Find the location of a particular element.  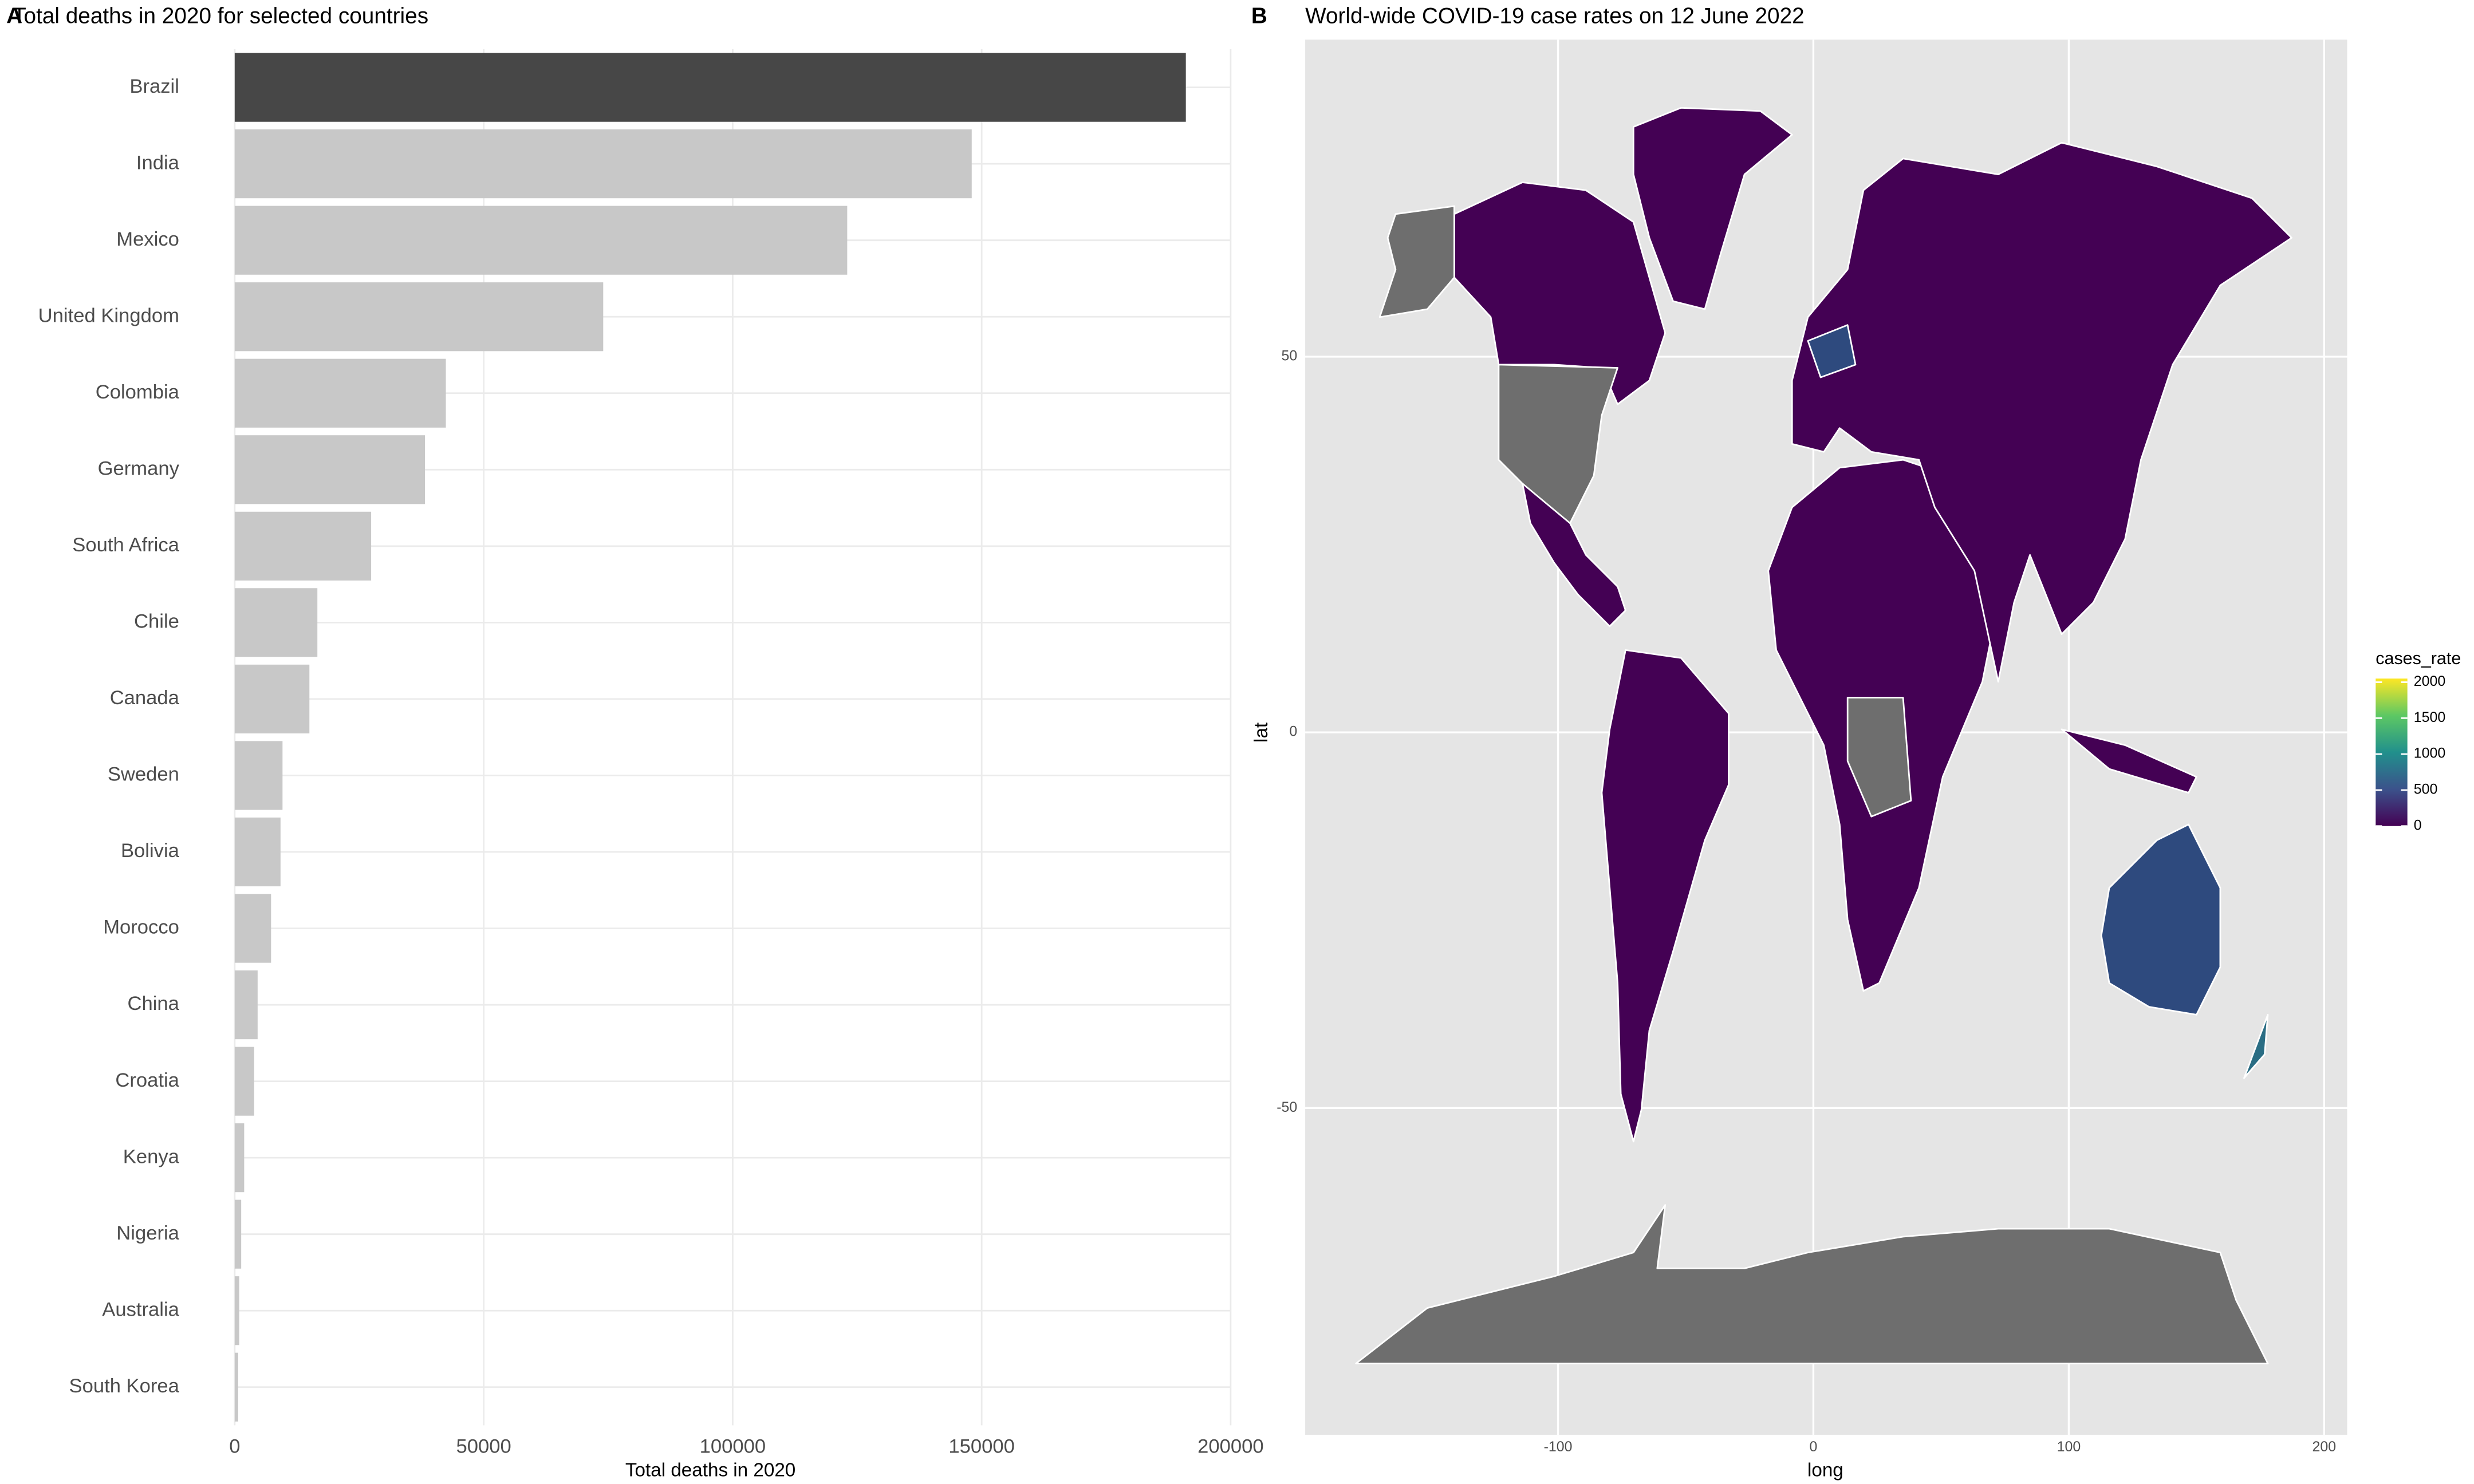

south-america is located at coordinates (1665, 896).